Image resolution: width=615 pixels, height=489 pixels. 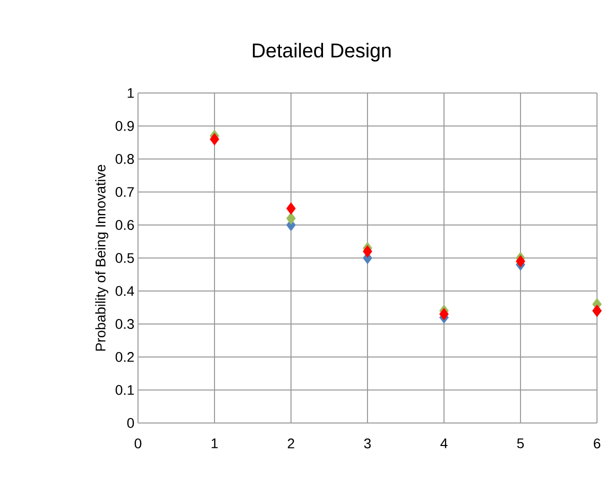 What do you see at coordinates (125, 390) in the screenshot?
I see `y-tick-label: 0.1` at bounding box center [125, 390].